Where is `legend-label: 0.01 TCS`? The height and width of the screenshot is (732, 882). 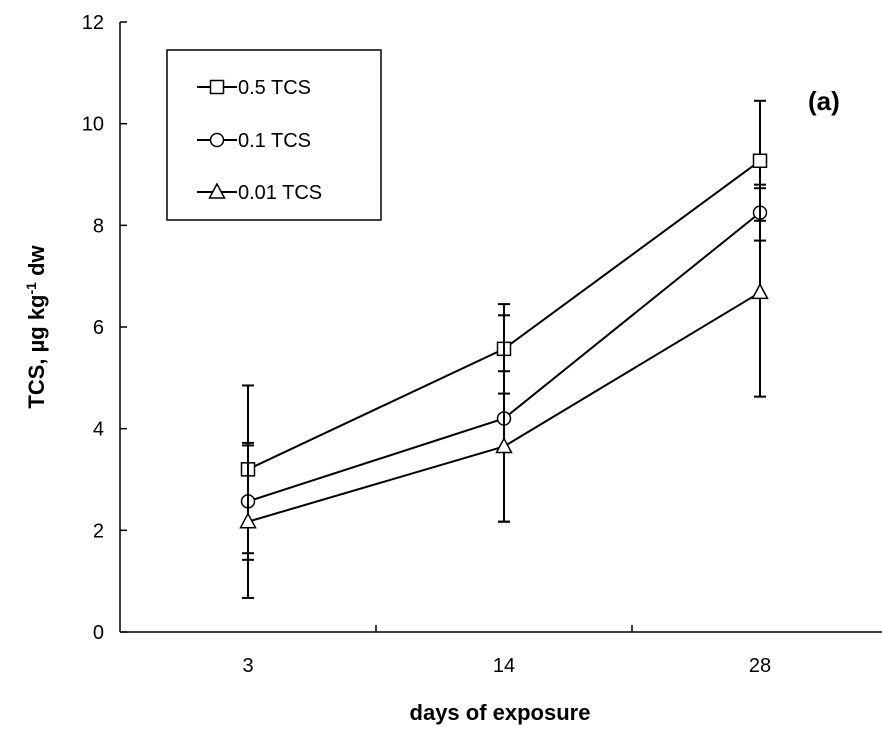
legend-label: 0.01 TCS is located at coordinates (280, 193).